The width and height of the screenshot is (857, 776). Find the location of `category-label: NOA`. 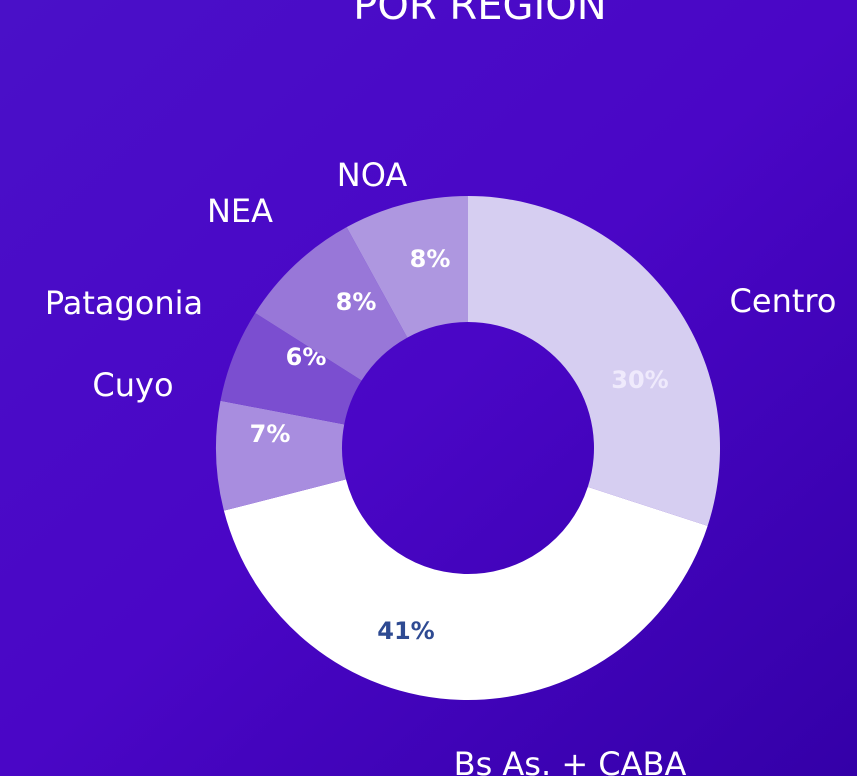

category-label: NOA is located at coordinates (372, 175).